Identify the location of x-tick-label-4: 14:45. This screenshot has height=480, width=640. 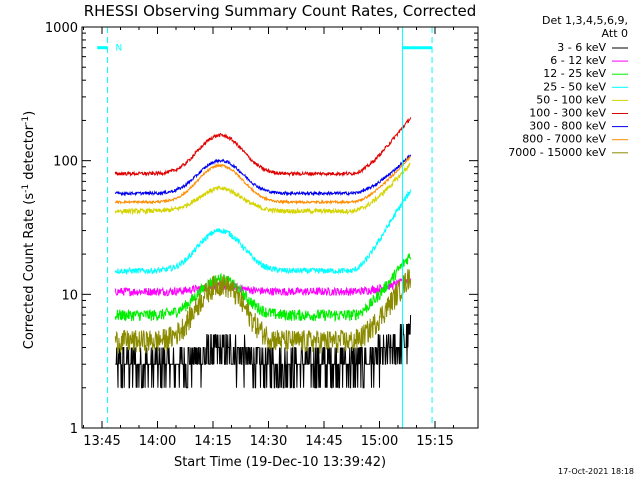
(323, 441).